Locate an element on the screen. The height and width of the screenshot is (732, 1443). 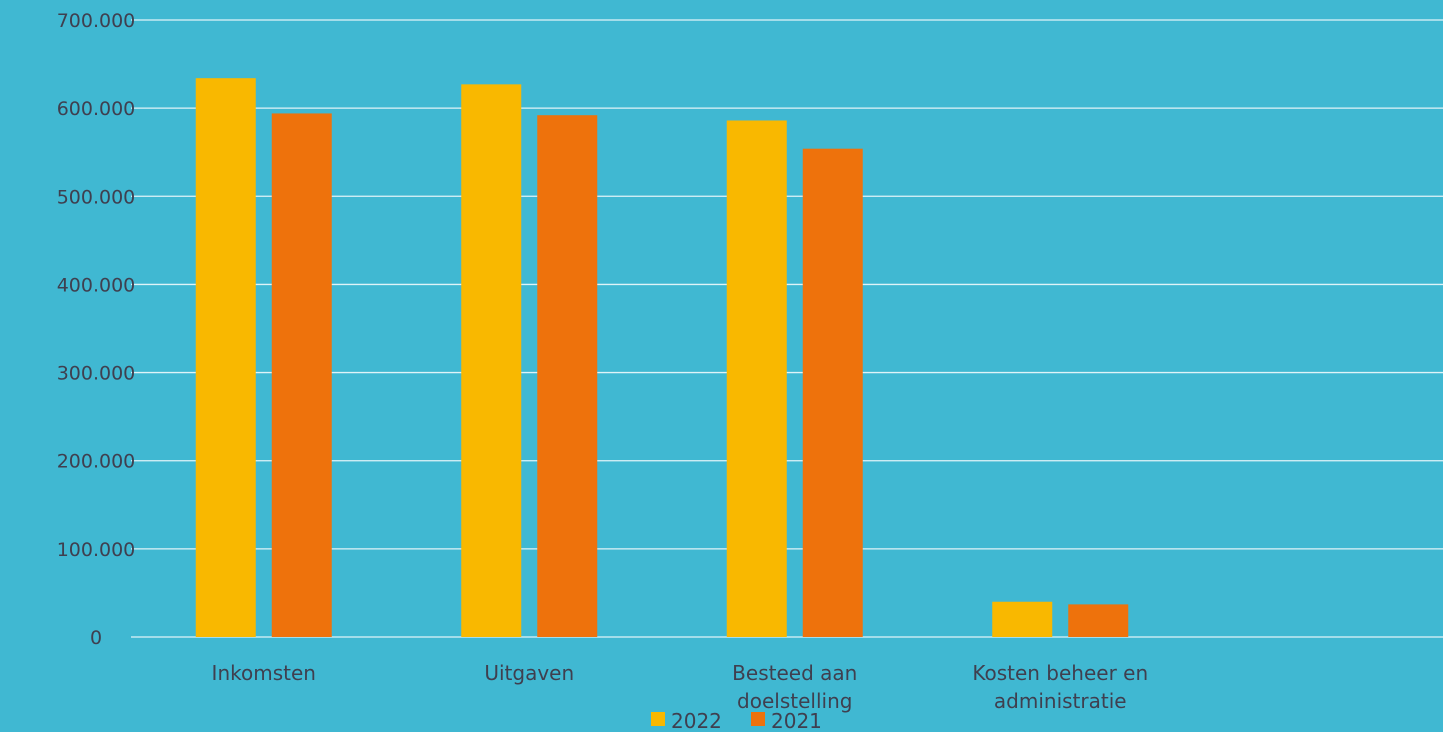
legend-swatch-2021 is located at coordinates (758, 719).